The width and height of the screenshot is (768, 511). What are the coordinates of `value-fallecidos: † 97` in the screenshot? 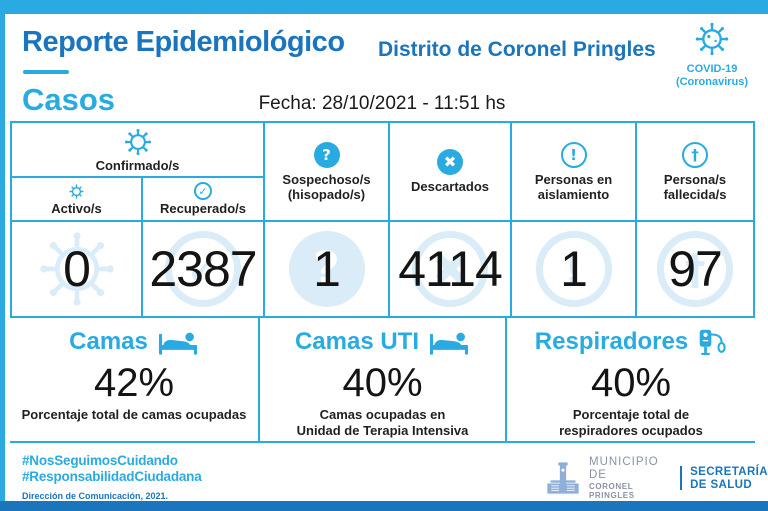 It's located at (695, 269).